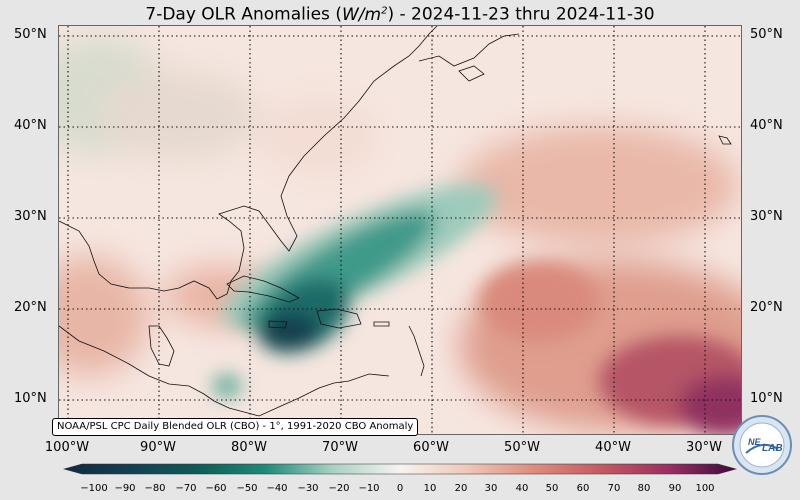  Describe the element at coordinates (67, 447) in the screenshot. I see `lon-label: 100°W` at that location.